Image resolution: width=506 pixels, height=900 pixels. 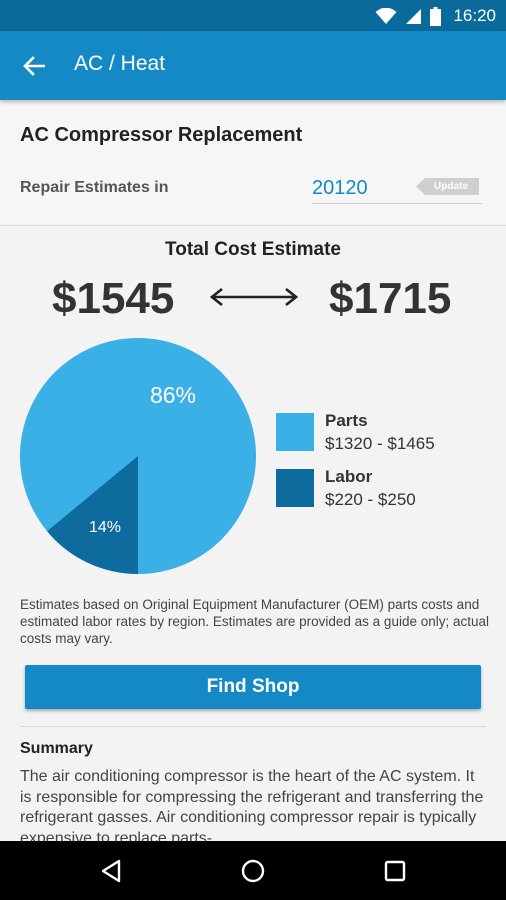 What do you see at coordinates (370, 499) in the screenshot?
I see `legend-range-labor: $220 - $250` at bounding box center [370, 499].